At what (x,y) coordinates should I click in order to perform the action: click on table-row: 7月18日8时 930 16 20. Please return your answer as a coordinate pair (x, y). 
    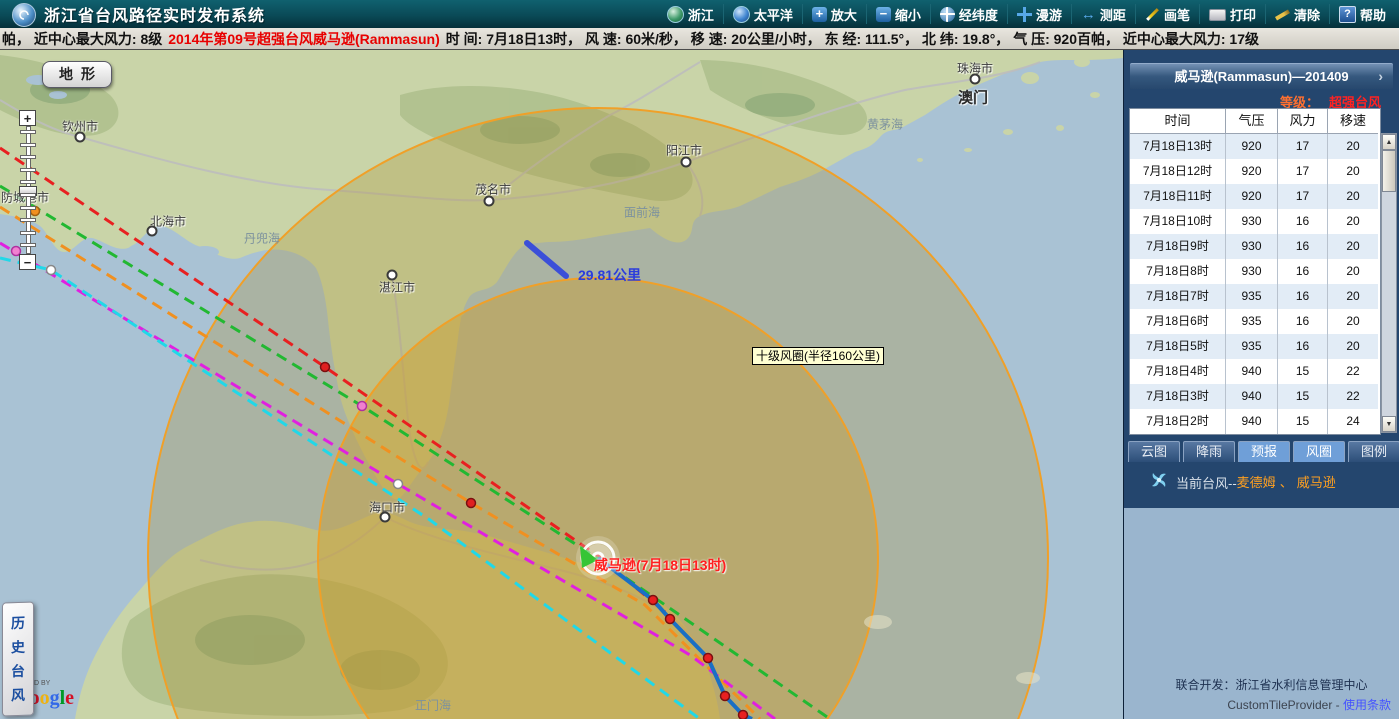
    Looking at the image, I should click on (1255, 271).